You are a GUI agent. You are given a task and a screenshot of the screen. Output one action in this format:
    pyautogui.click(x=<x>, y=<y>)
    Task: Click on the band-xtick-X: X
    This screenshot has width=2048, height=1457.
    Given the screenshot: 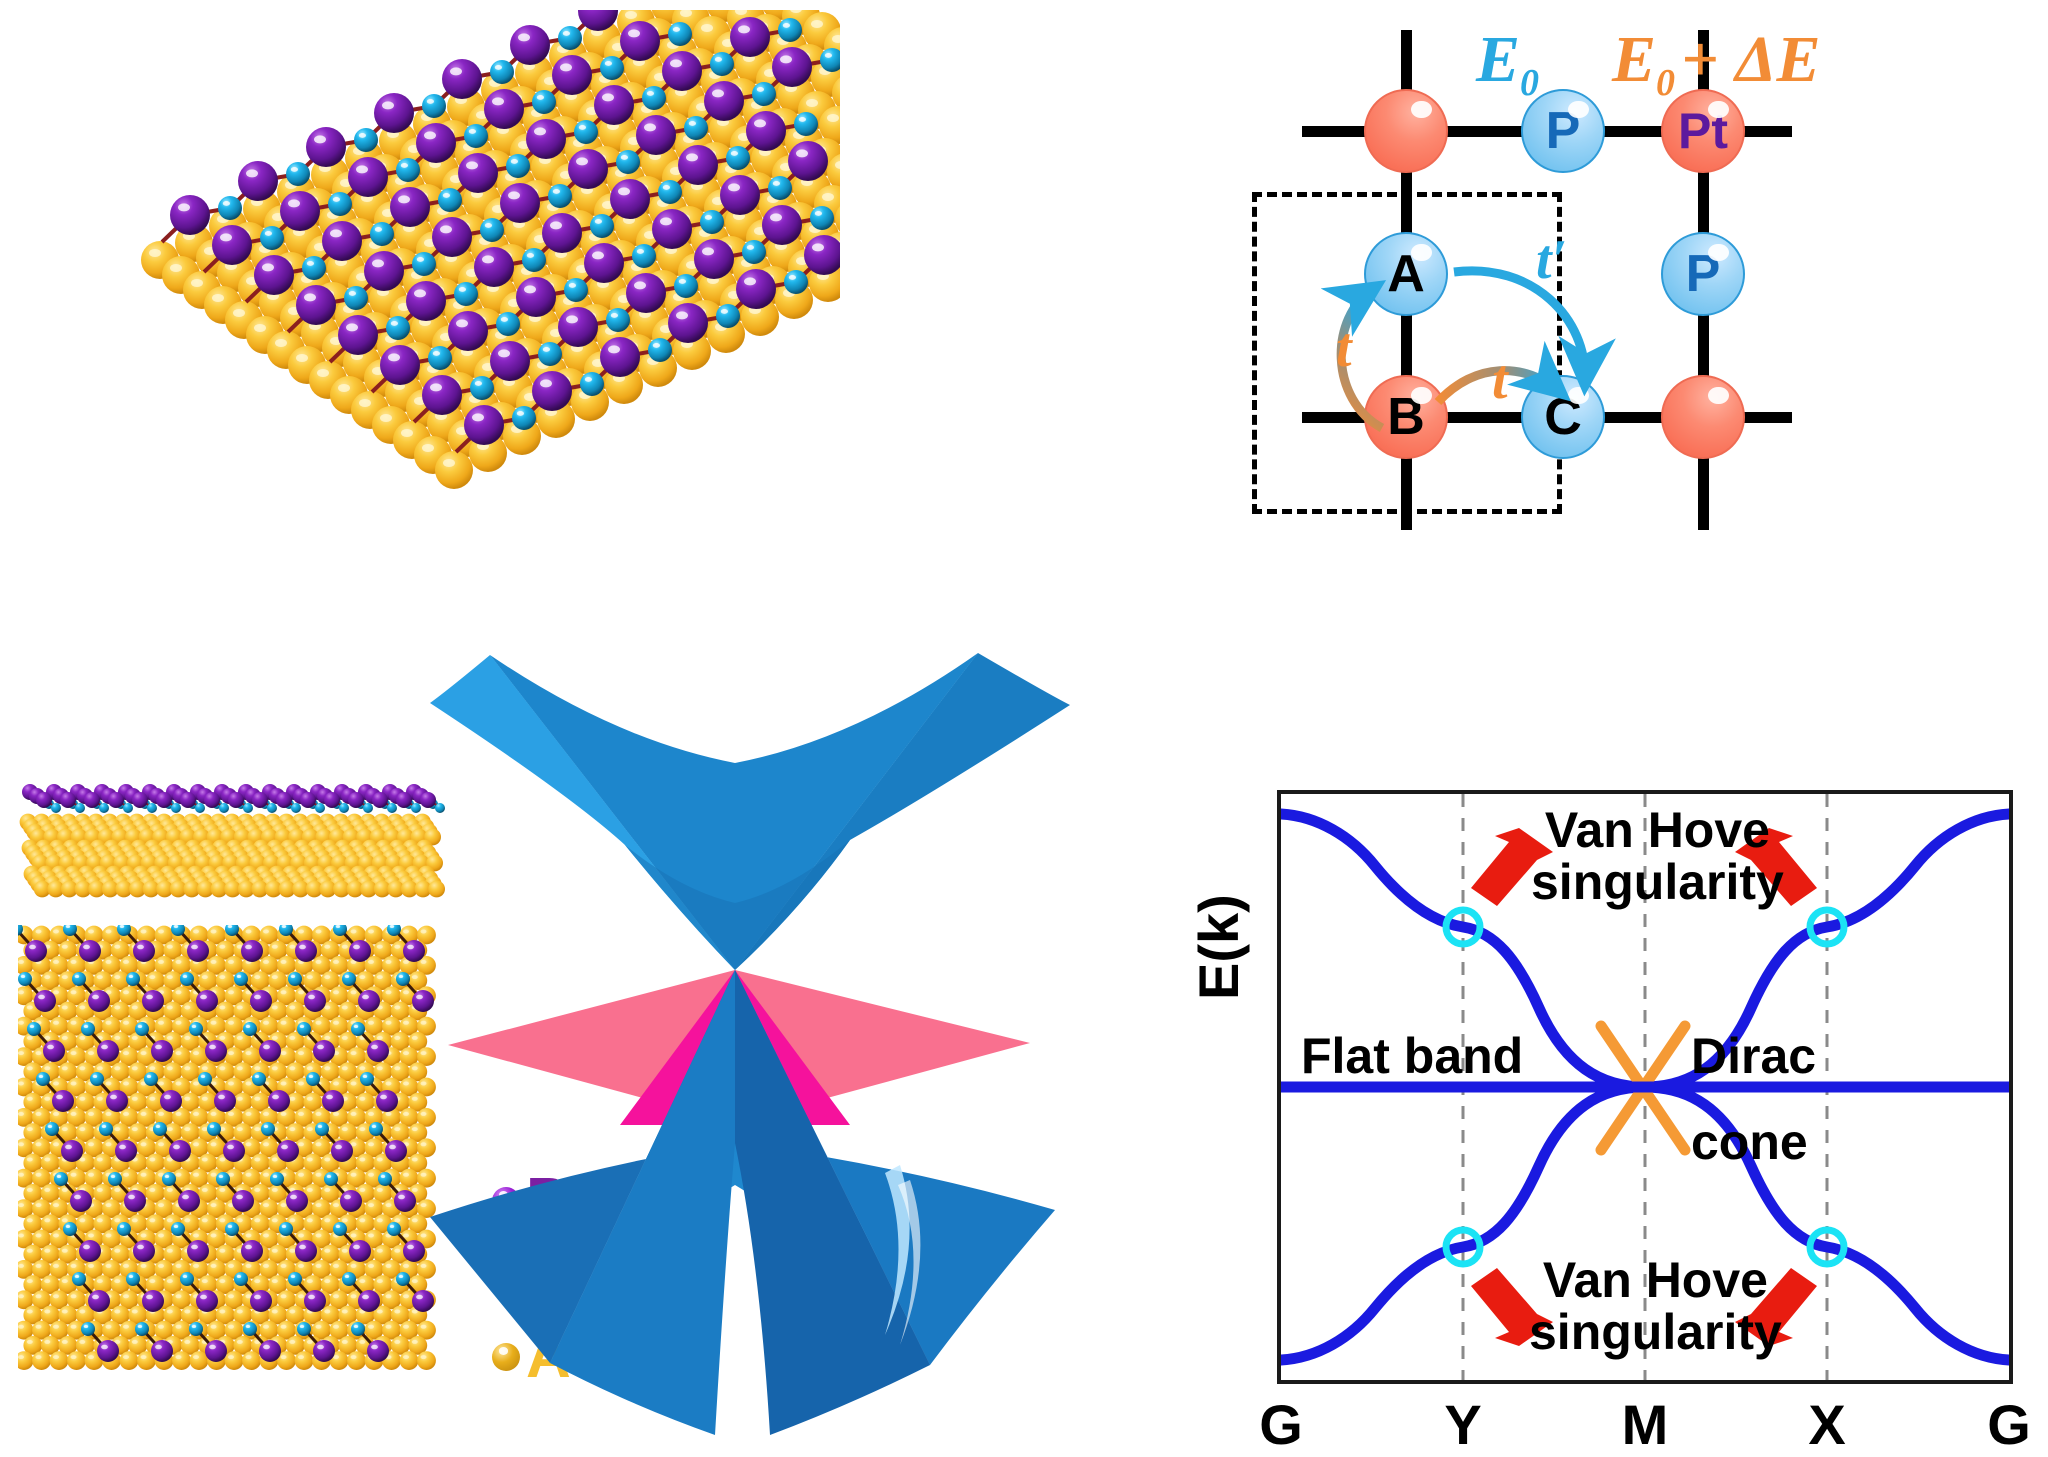 What is the action you would take?
    pyautogui.click(x=1827, y=1424)
    